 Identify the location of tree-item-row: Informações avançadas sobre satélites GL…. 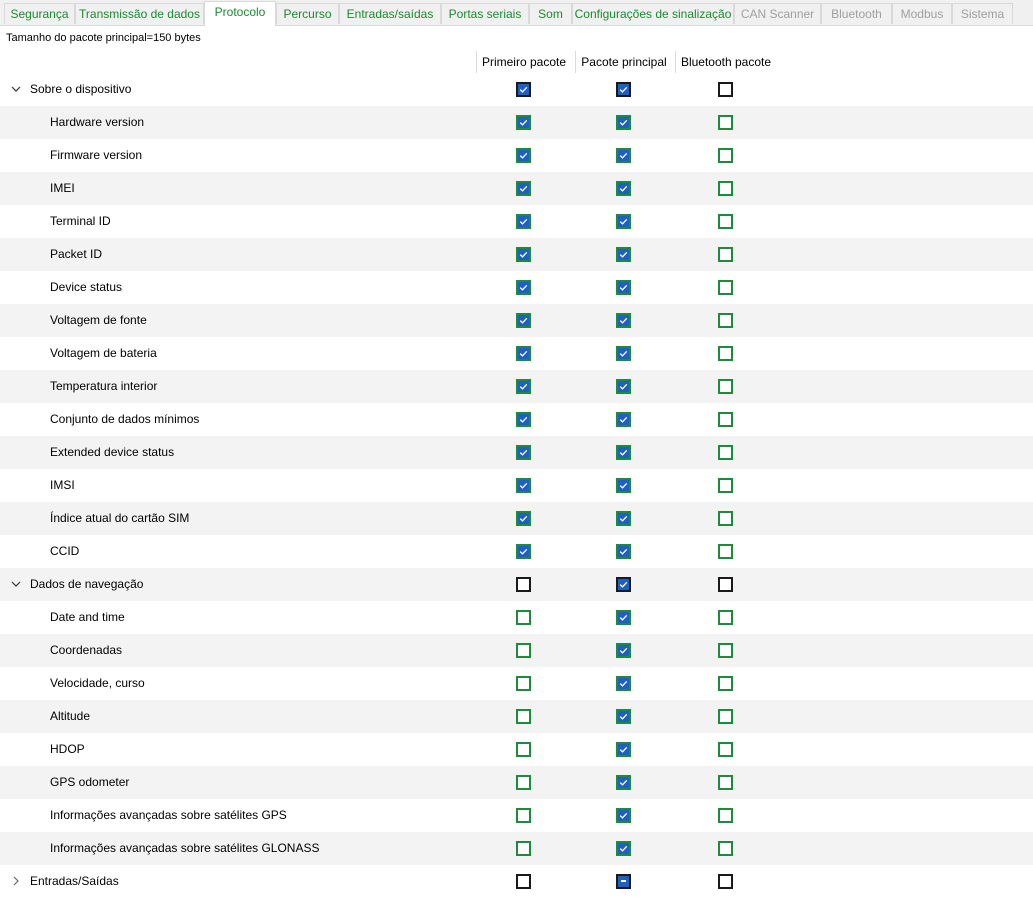
(516, 848).